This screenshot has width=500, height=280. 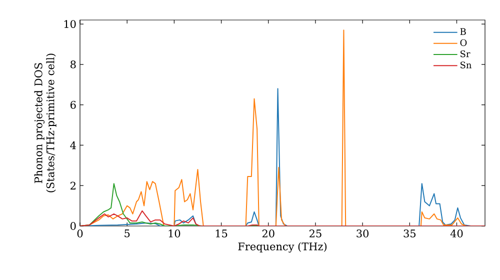 I want to click on y-tick-label: 6, so click(x=73, y=104).